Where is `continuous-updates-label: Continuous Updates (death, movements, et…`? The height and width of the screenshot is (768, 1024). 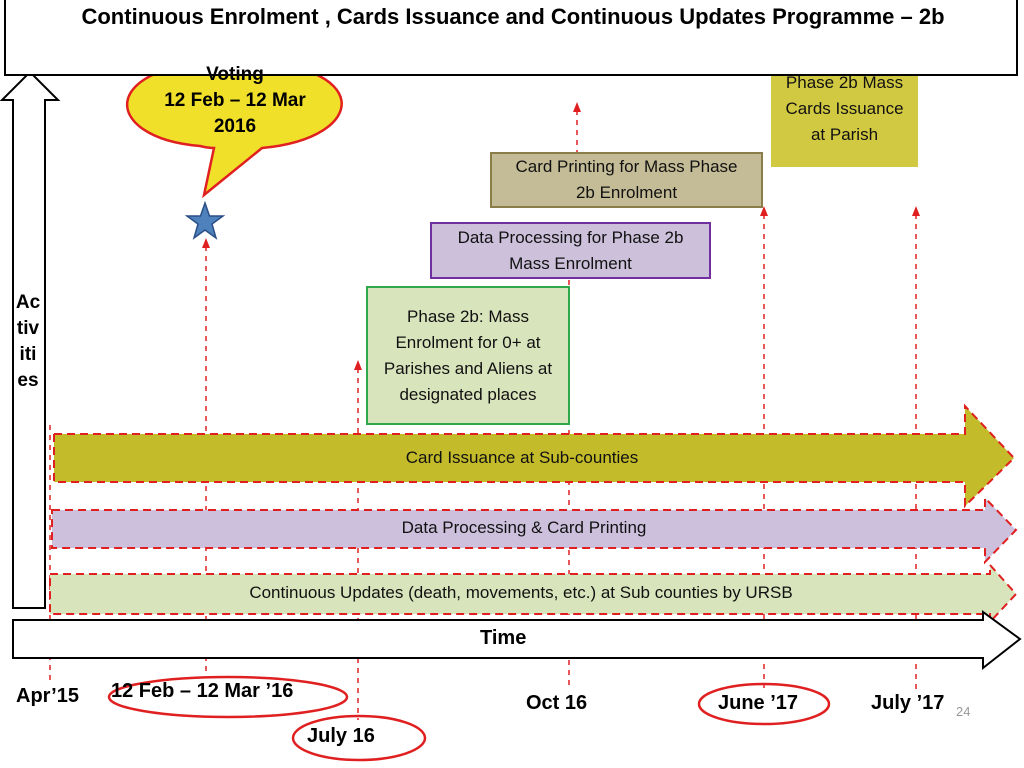
continuous-updates-label: Continuous Updates (death, movements, et… is located at coordinates (521, 592).